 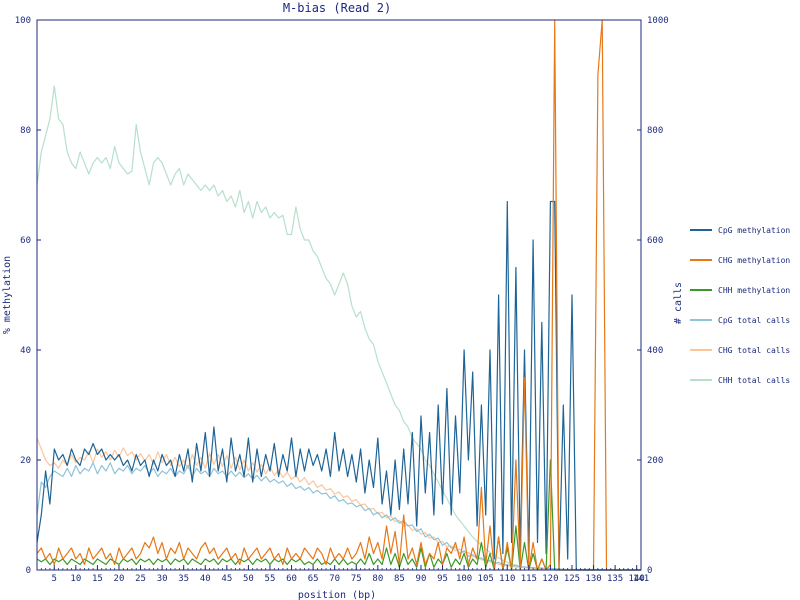 I want to click on legend-label: CHH methylation, so click(x=754, y=290).